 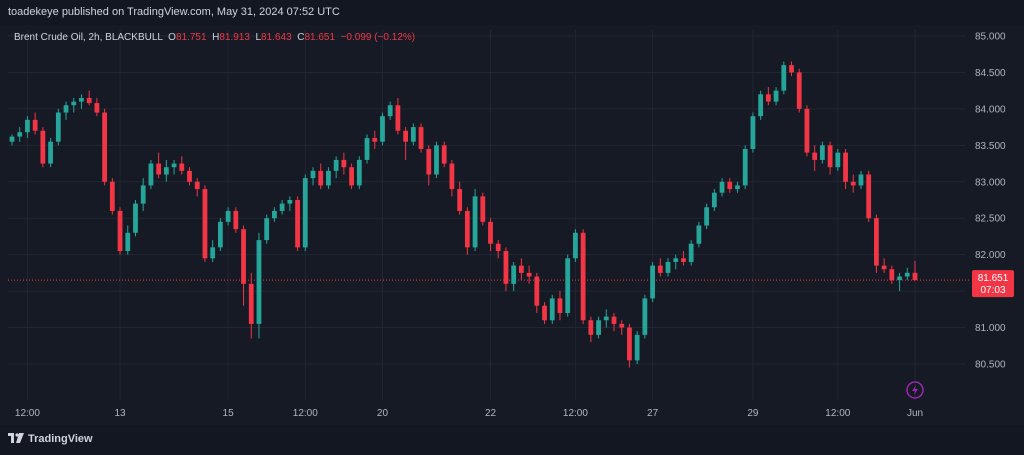 I want to click on y-tick-label: 80.500, so click(x=990, y=365).